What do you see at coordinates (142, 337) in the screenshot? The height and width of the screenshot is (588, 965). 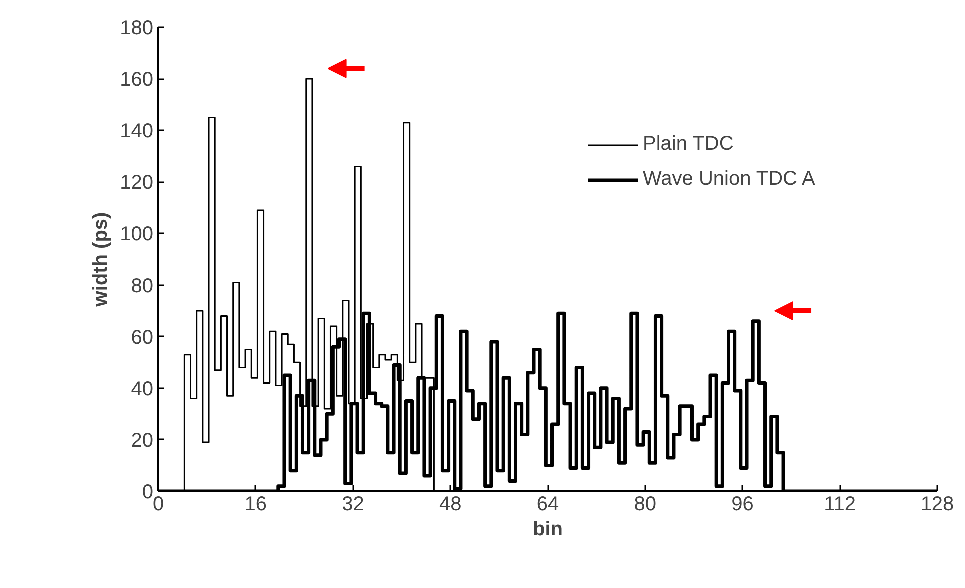 I see `y-tick-label: 60` at bounding box center [142, 337].